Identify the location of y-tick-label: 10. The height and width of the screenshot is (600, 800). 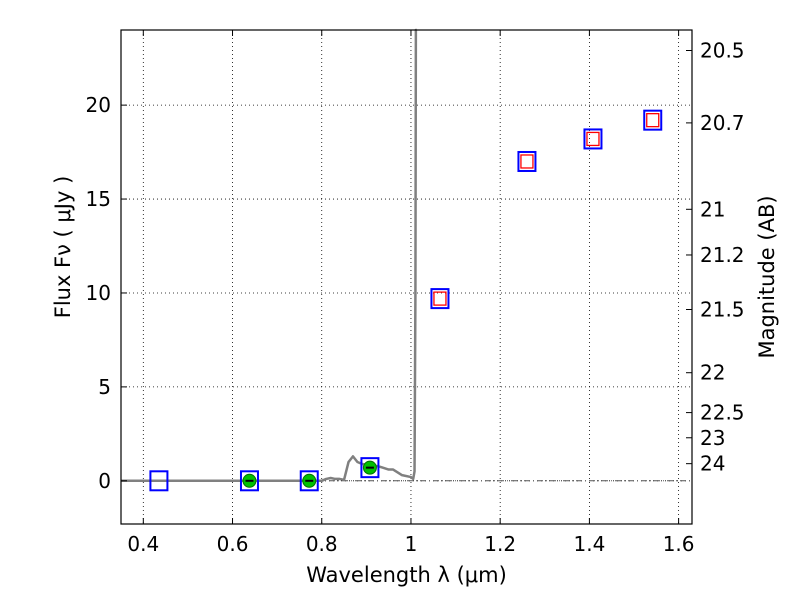
(98, 293).